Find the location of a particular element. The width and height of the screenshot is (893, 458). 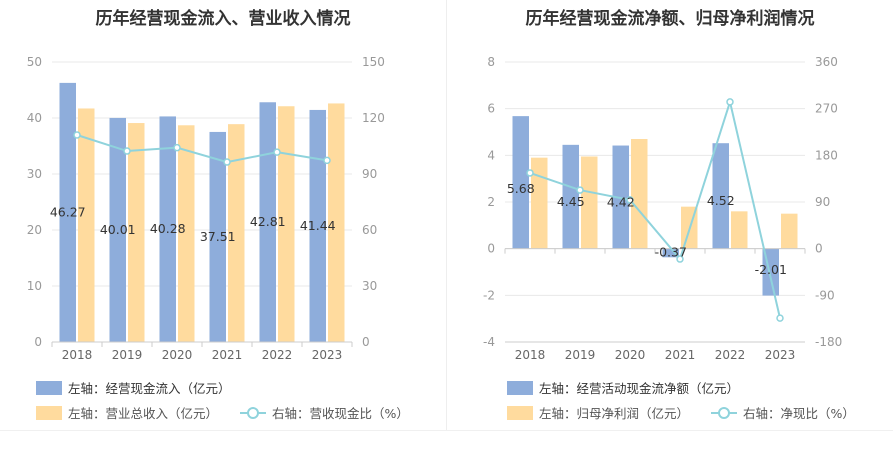

chart-title: 历年经营现金流入、营业收入情况 is located at coordinates (223, 19).